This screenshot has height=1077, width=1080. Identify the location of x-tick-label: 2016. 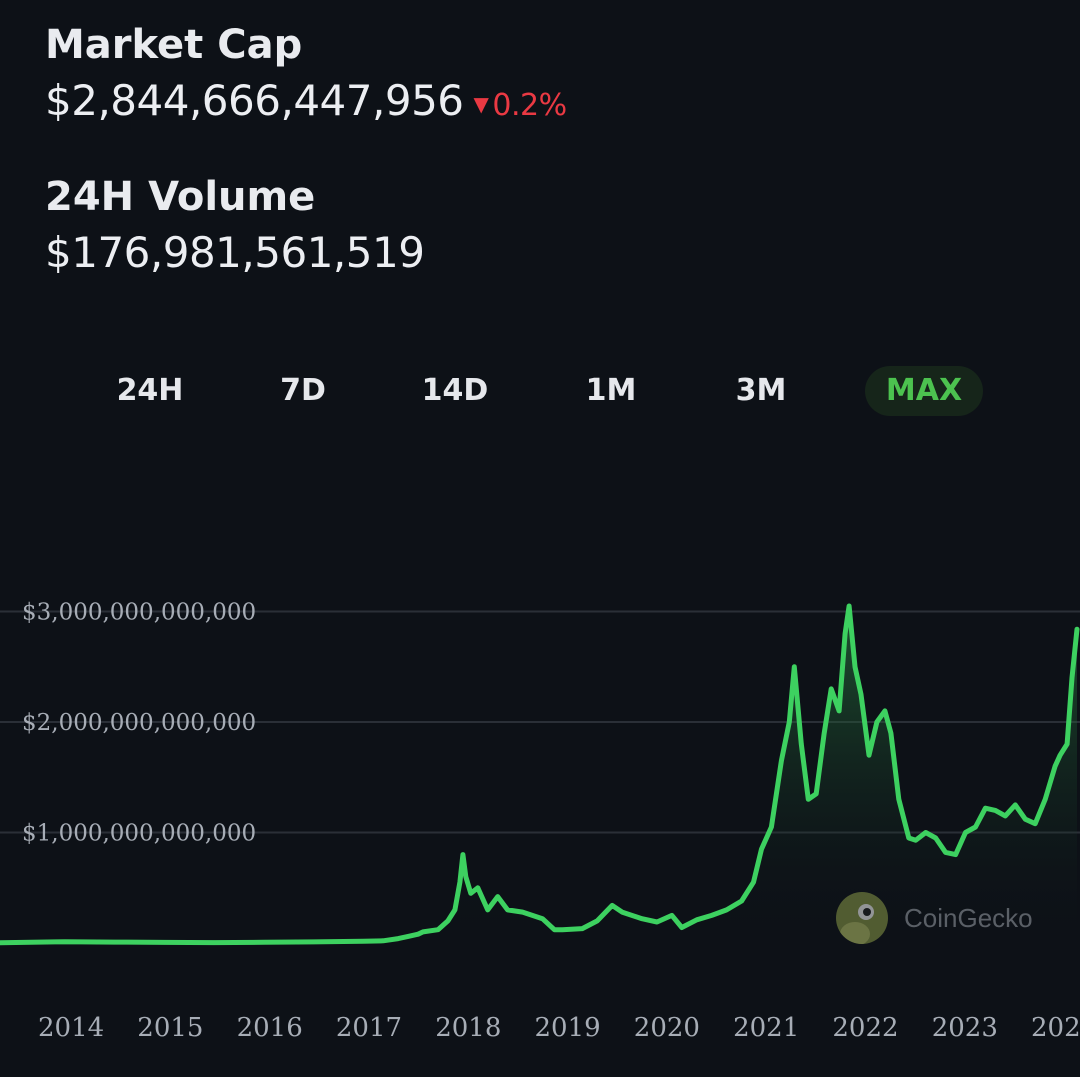
(270, 1028).